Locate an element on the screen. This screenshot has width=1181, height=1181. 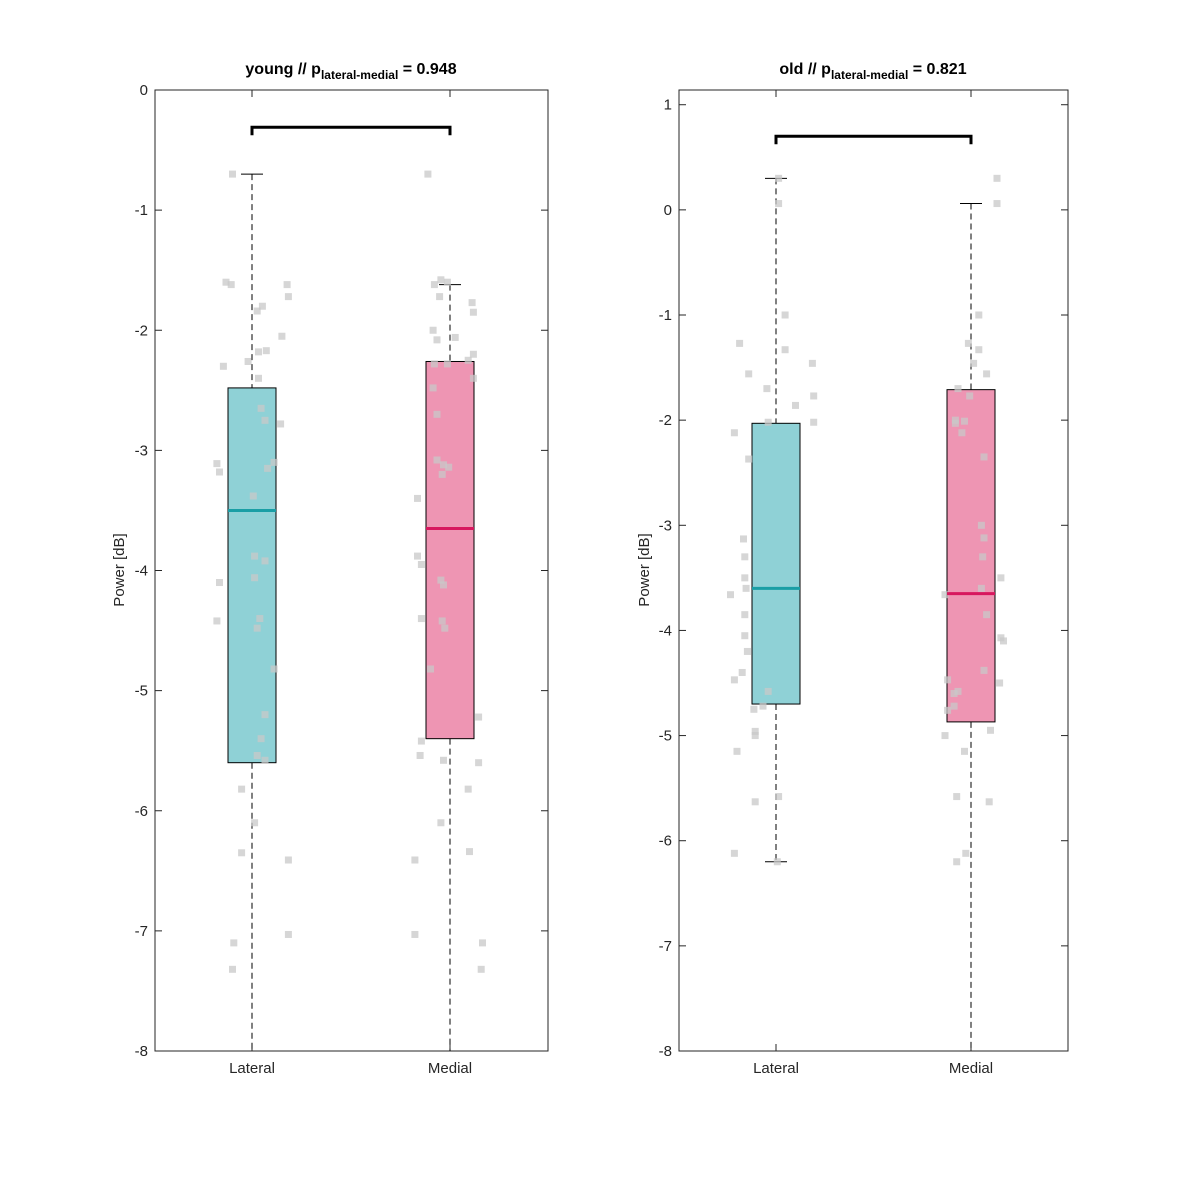
title-main: young // p is located at coordinates (283, 69).